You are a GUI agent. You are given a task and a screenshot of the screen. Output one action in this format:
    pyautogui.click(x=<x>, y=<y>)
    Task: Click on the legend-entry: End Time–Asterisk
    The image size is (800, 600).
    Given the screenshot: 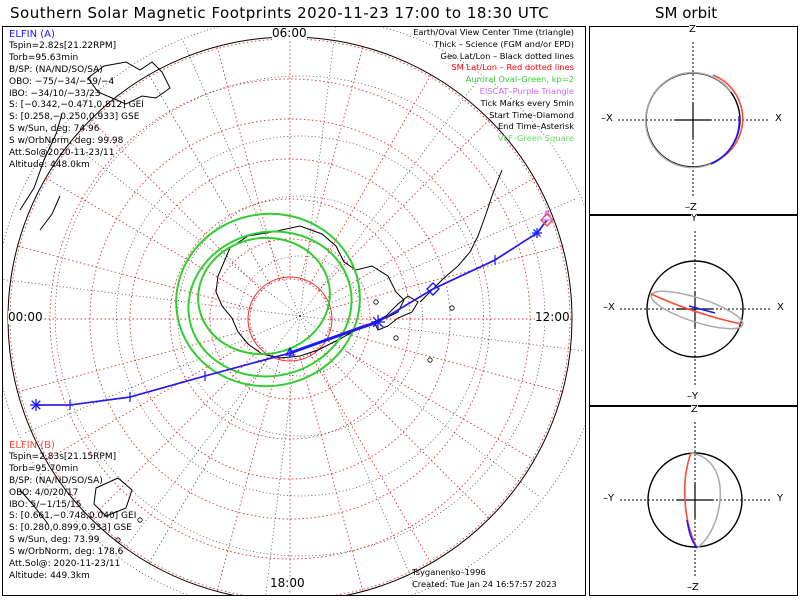 What is the action you would take?
    pyautogui.click(x=535, y=126)
    